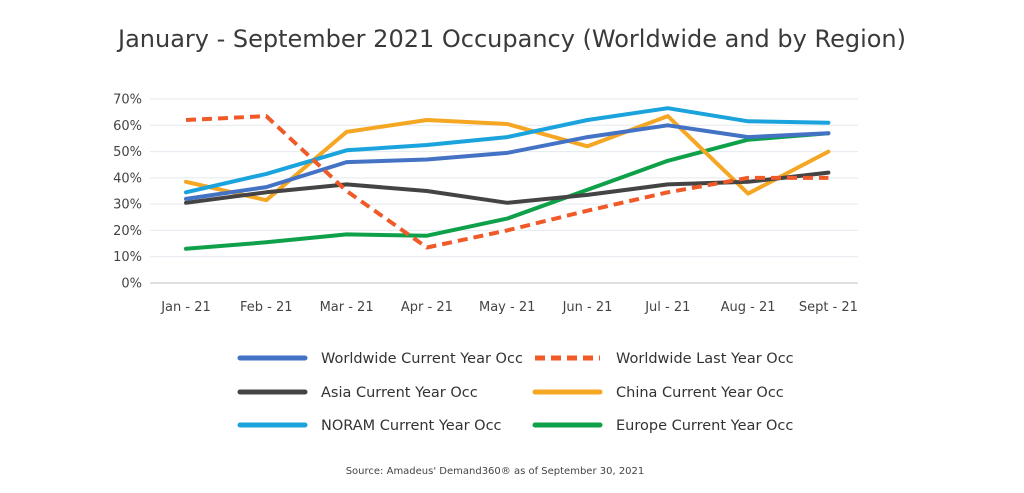 This screenshot has height=493, width=1024. Describe the element at coordinates (347, 307) in the screenshot. I see `x-tick-label: Mar - 21` at that location.